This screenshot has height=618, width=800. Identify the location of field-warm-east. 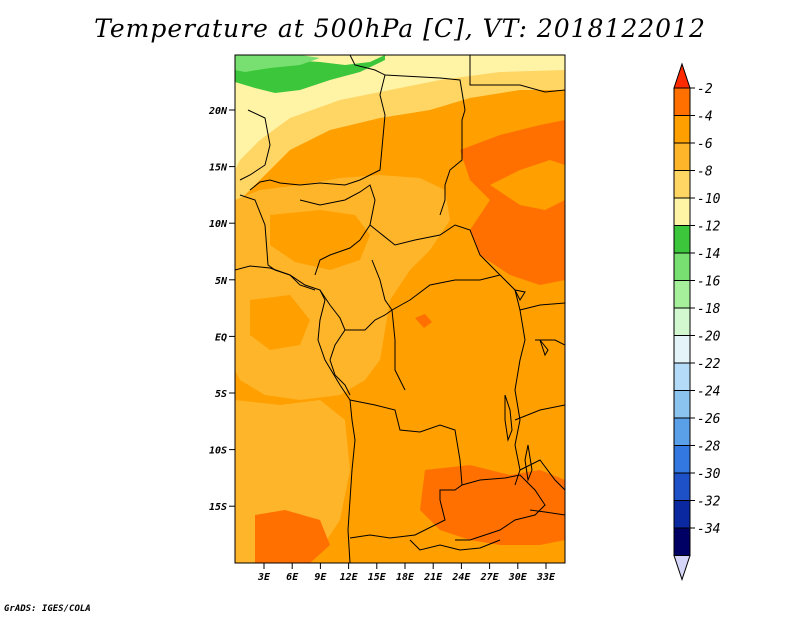
(512, 202).